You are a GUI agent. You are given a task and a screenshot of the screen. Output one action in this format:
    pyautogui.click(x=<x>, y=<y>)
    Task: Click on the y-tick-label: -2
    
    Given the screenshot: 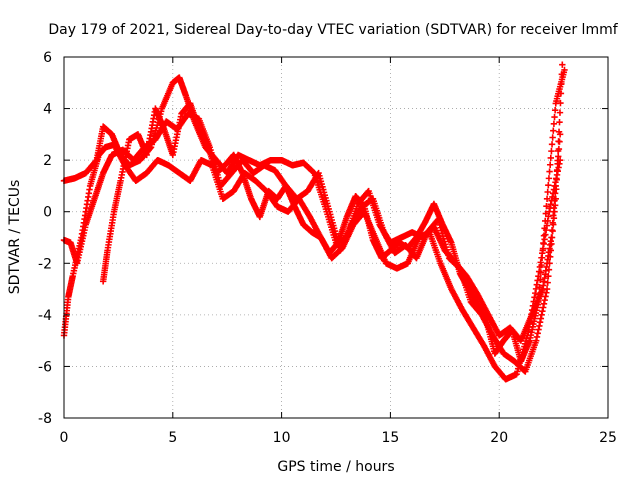 What is the action you would take?
    pyautogui.click(x=45, y=264)
    